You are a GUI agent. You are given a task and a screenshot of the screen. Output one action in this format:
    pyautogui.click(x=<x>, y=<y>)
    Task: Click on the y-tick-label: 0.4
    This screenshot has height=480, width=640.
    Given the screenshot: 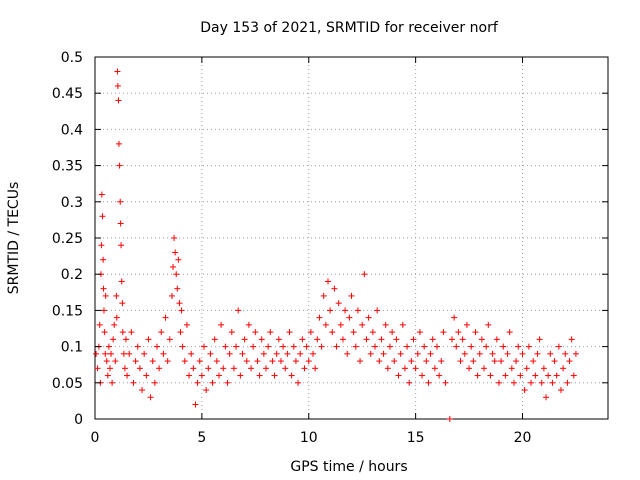 What is the action you would take?
    pyautogui.click(x=72, y=130)
    